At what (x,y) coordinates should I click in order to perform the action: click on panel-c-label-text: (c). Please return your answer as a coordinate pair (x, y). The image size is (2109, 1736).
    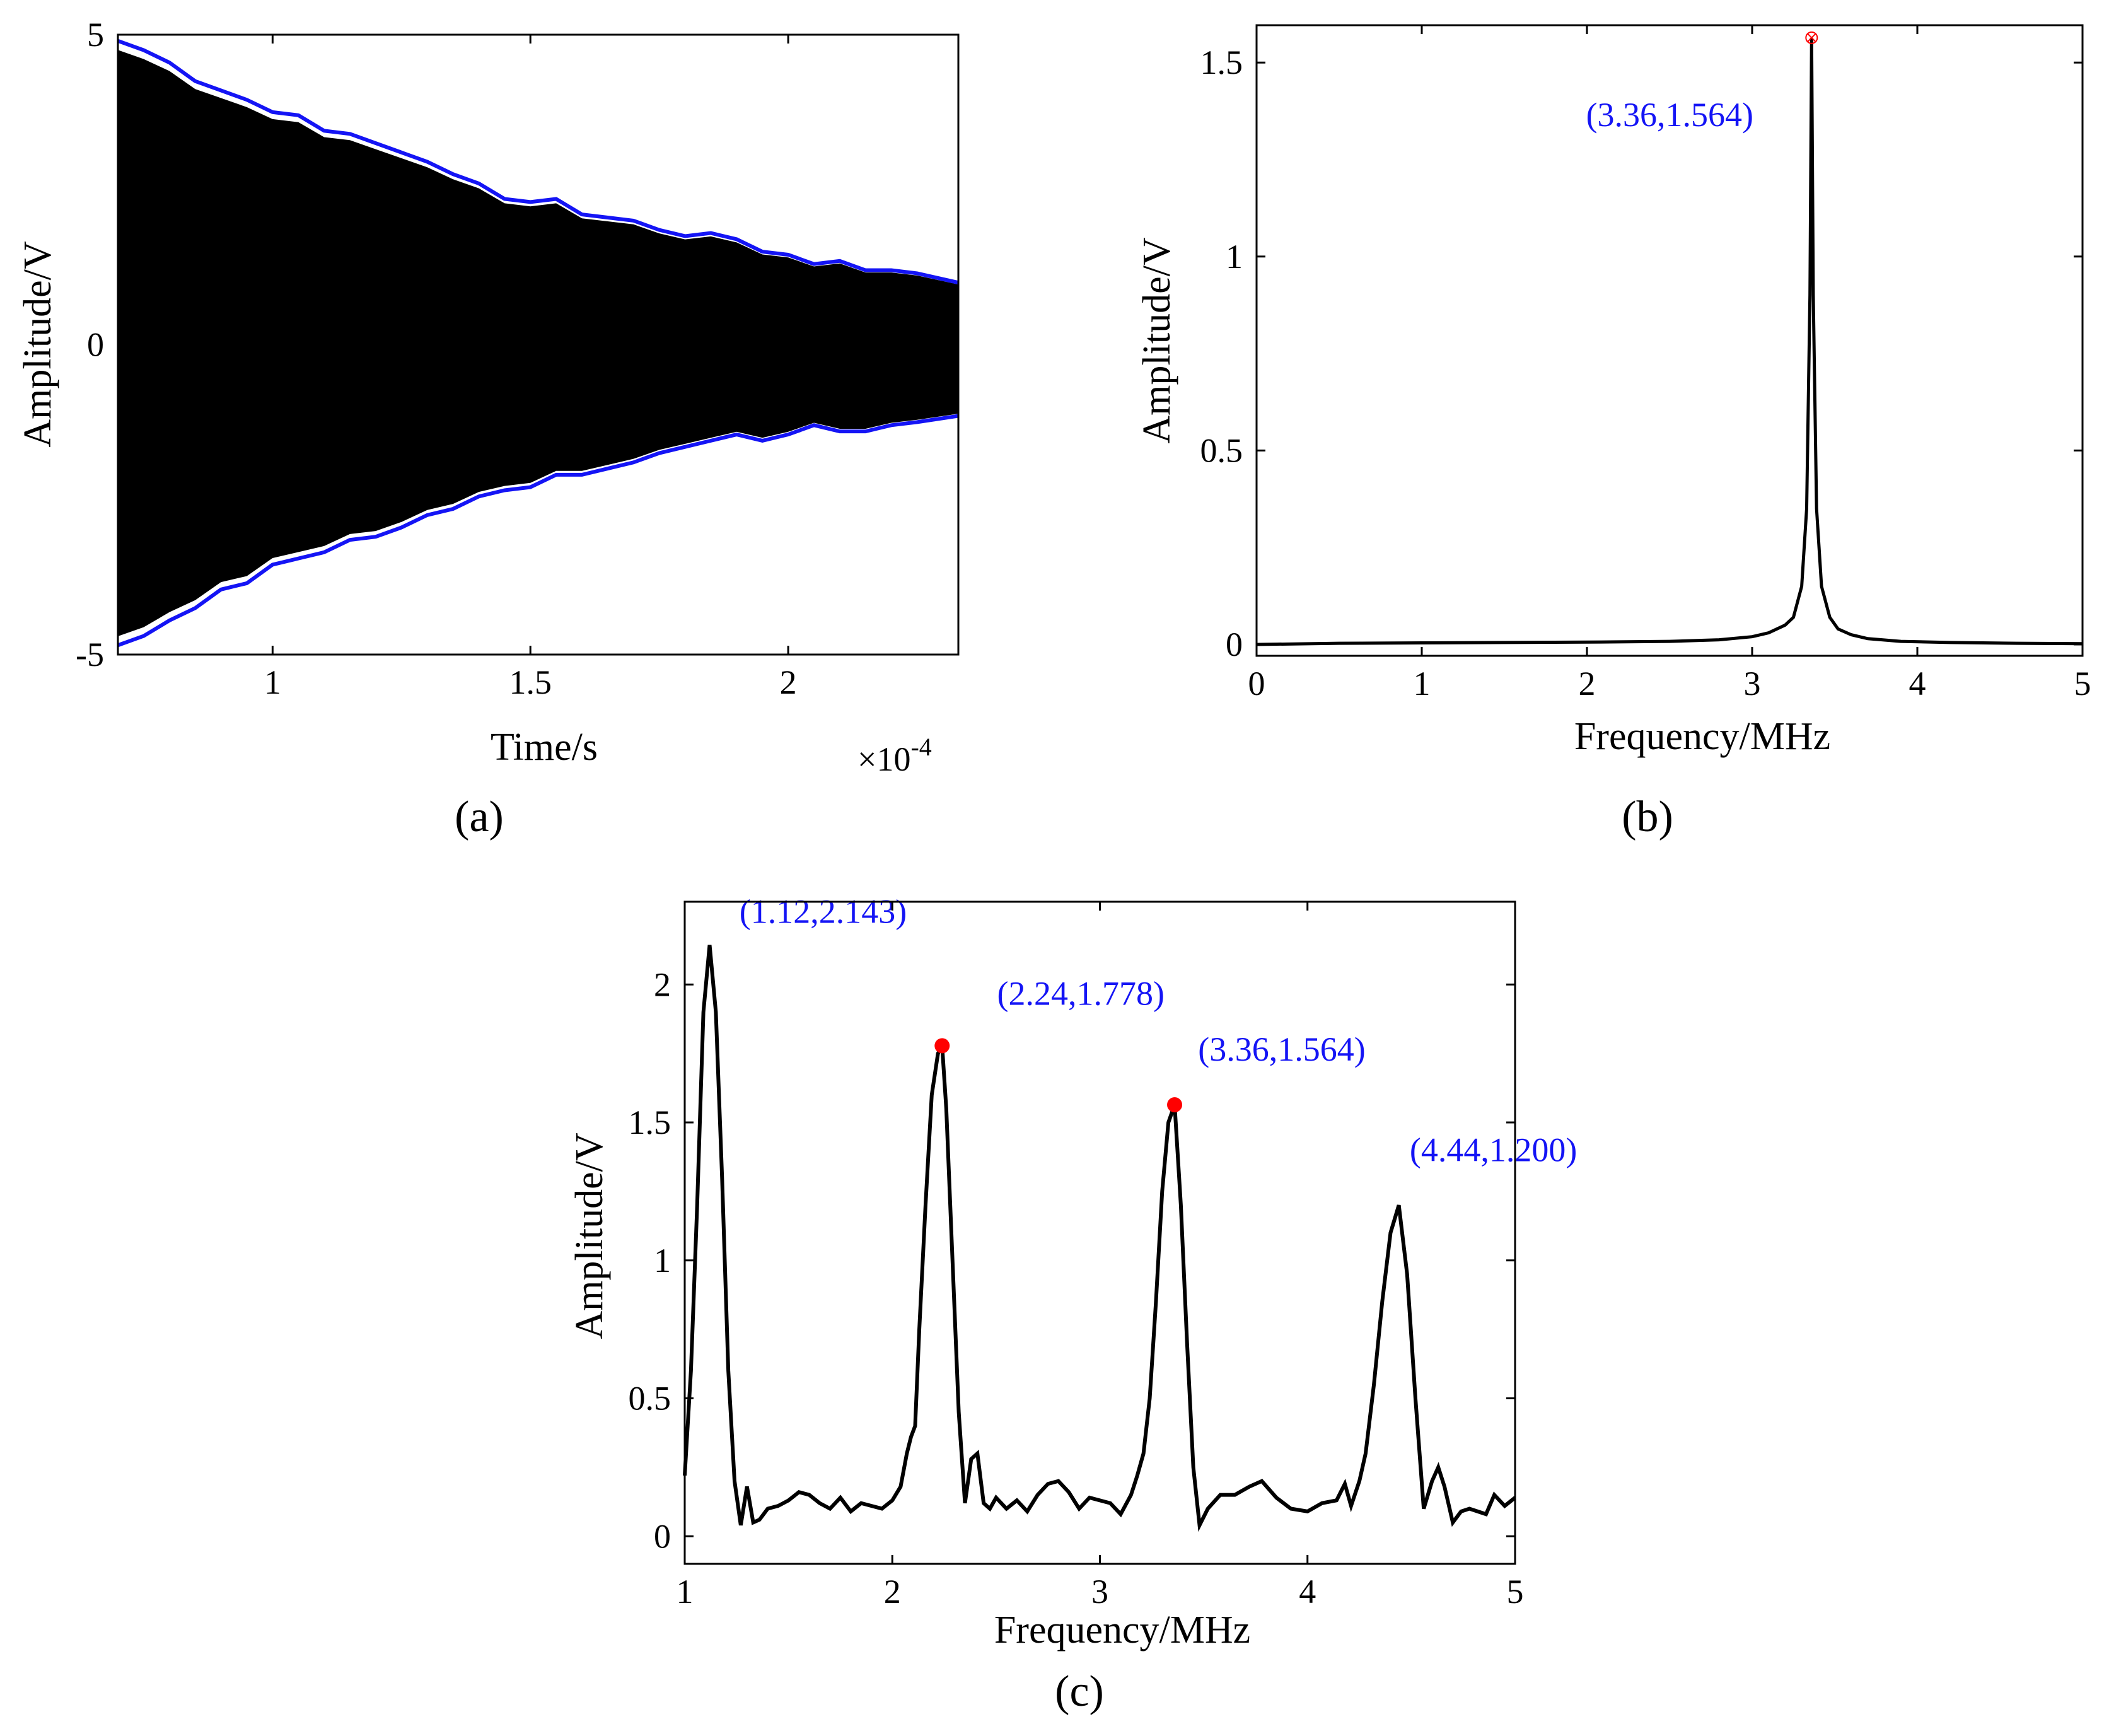
    Looking at the image, I should click on (1079, 1691).